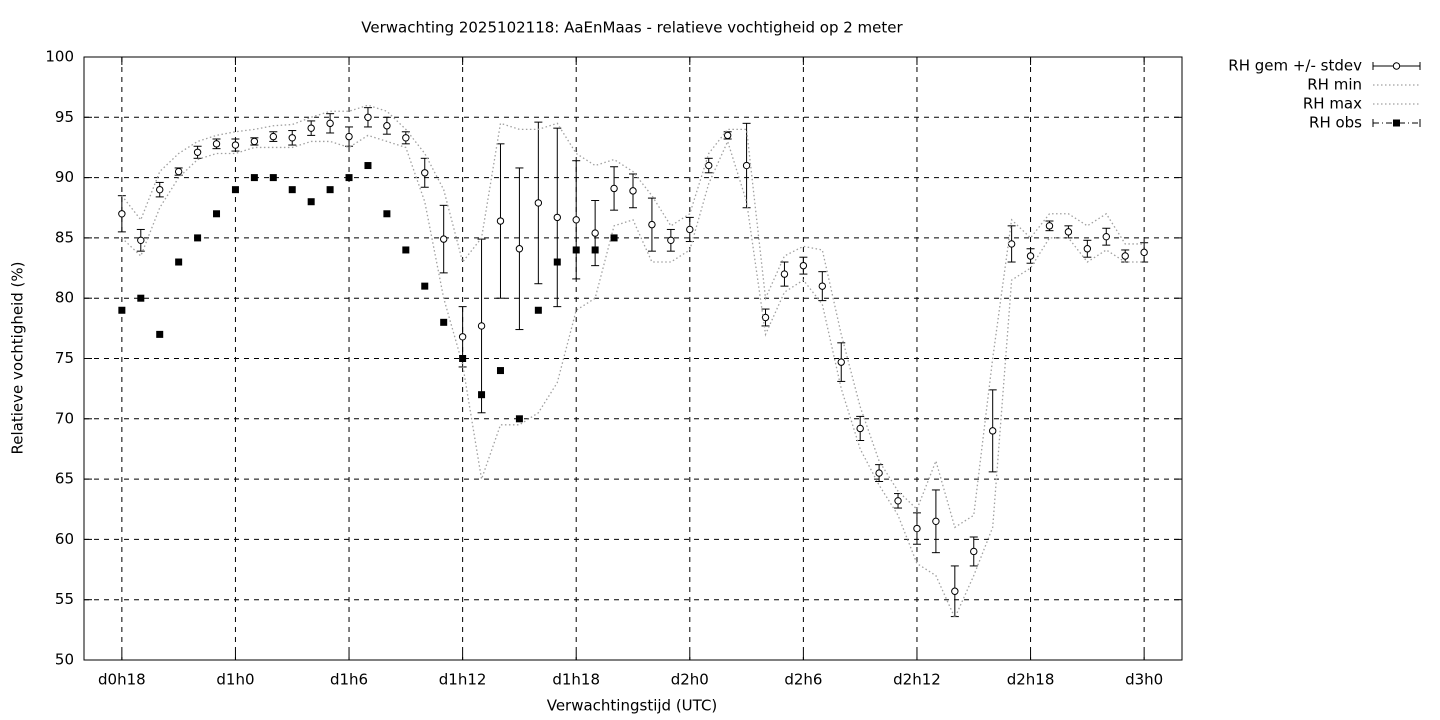  I want to click on x-tick-label: d2h18, so click(1031, 680).